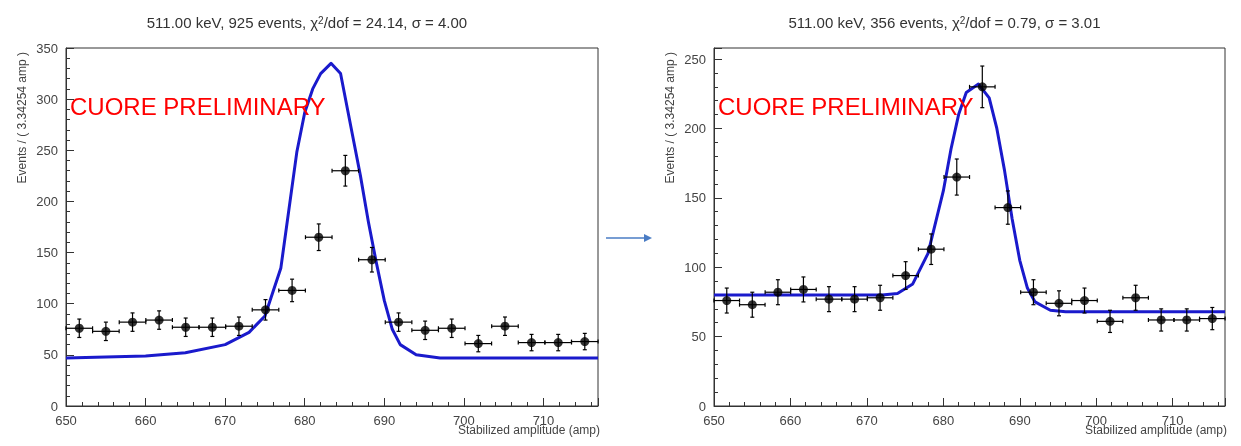 The height and width of the screenshot is (446, 1241). What do you see at coordinates (47, 99) in the screenshot?
I see `y-tick-label: 300` at bounding box center [47, 99].